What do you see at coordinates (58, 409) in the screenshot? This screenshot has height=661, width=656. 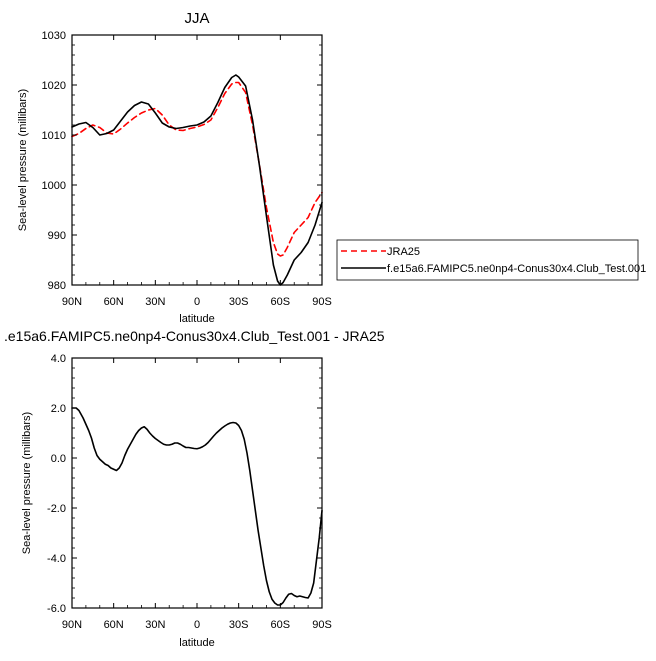 I see `bottom-chart-y-tick-label: 2.0` at bounding box center [58, 409].